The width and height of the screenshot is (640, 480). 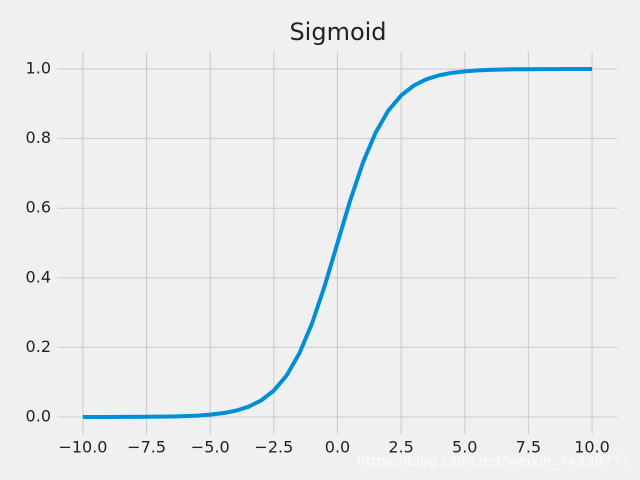 I want to click on x-tick-label: −10.0, so click(x=82, y=447).